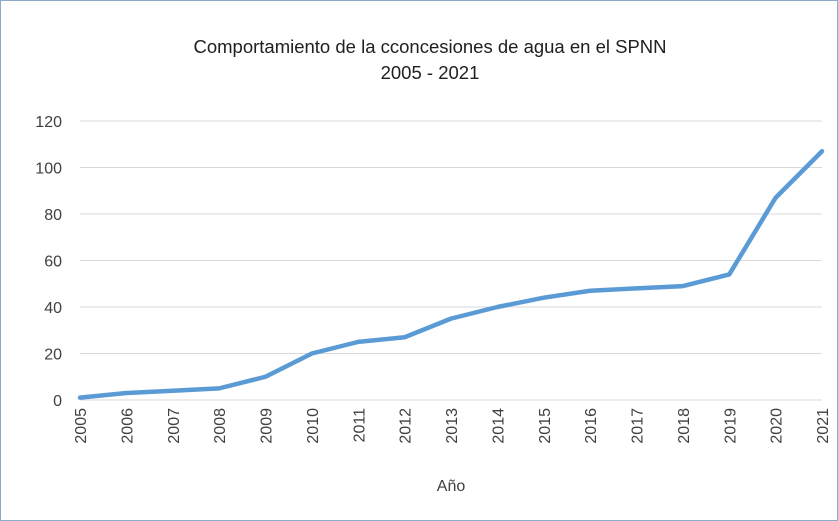 The image size is (838, 521). I want to click on x-tick-label: 2016, so click(591, 426).